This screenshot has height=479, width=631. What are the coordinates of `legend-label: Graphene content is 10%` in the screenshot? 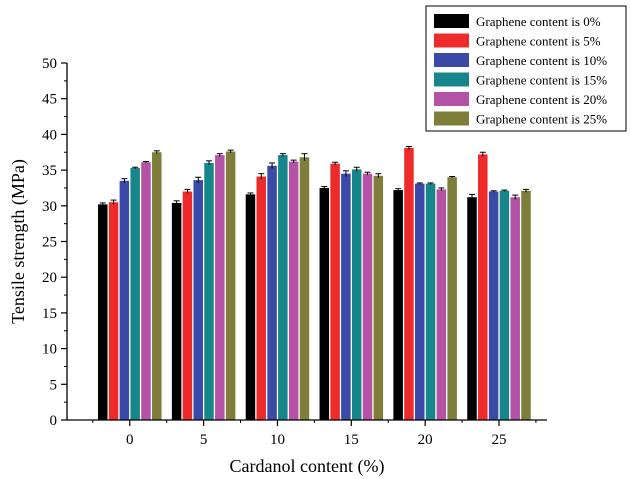 It's located at (541, 60).